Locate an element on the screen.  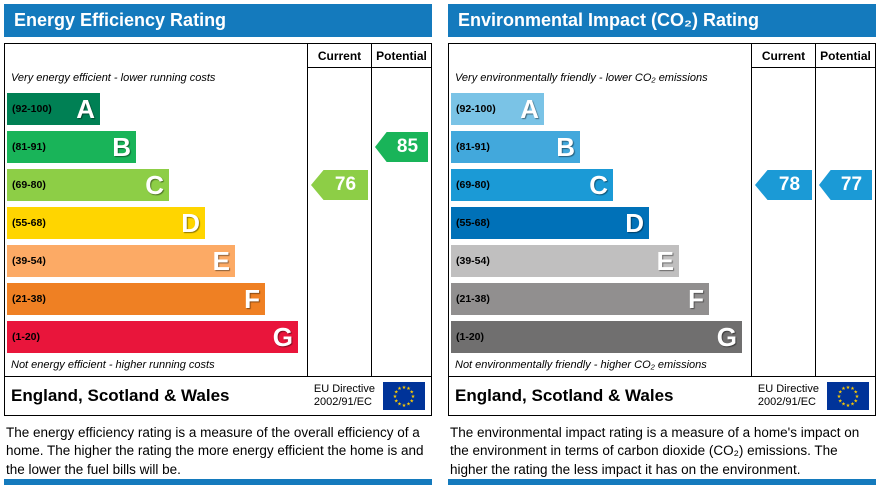
environmental-columns-header: Current Potential is located at coordinates (662, 56).